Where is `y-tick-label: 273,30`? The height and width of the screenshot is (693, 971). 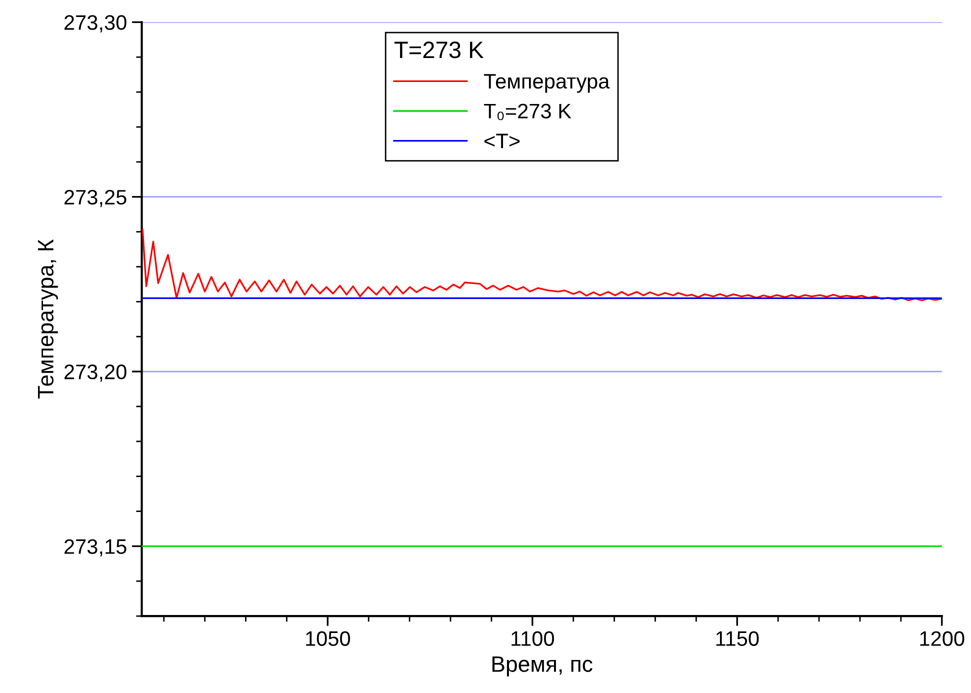 y-tick-label: 273,30 is located at coordinates (95, 23).